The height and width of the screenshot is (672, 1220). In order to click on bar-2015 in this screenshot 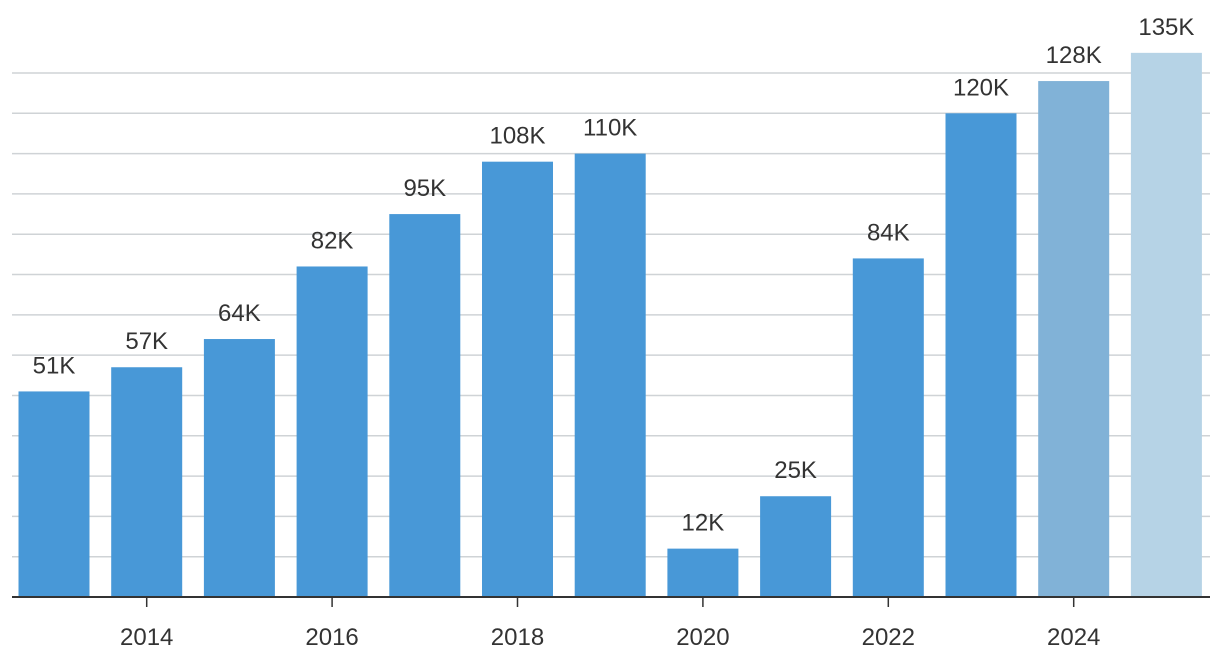, I will do `click(239, 468)`.